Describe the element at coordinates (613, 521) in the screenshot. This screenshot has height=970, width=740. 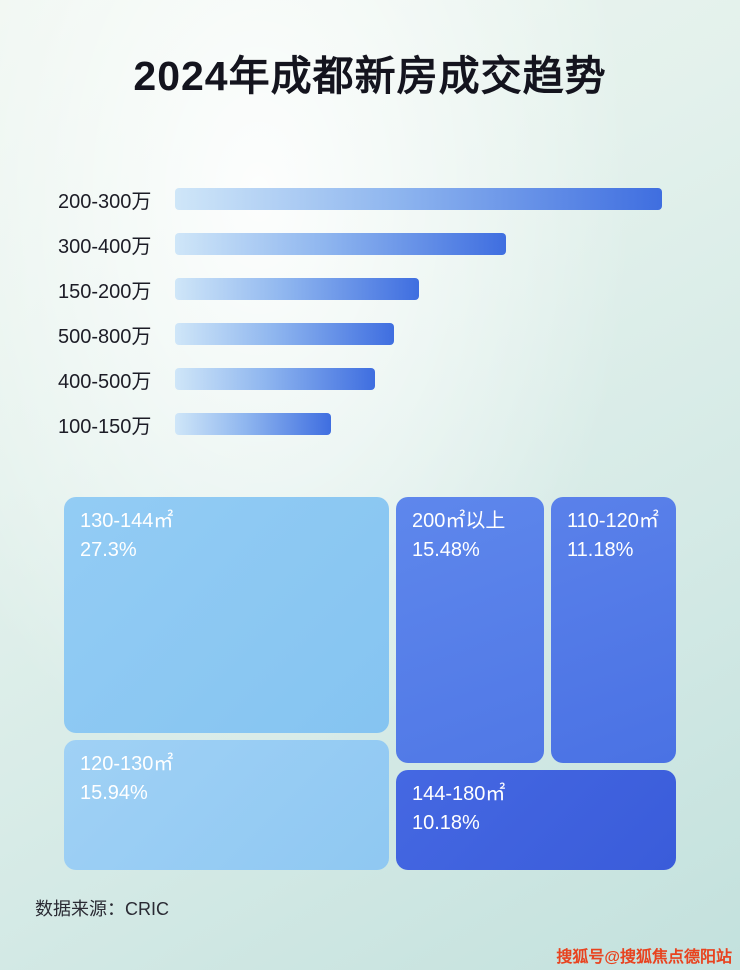
I see `treemap-label: 110-120㎡` at that location.